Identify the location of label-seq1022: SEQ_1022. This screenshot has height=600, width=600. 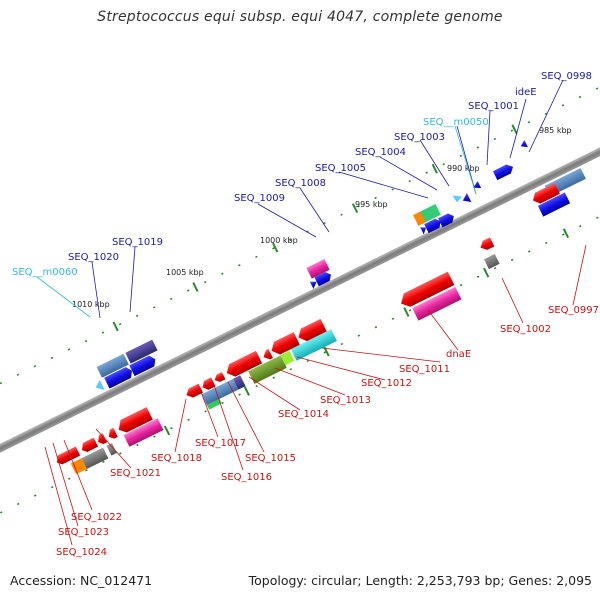
(96, 517).